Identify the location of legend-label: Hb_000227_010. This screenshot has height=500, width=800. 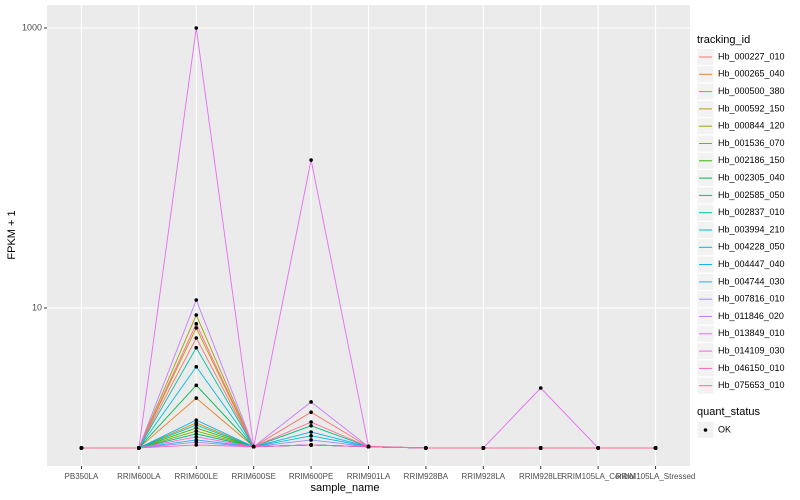
(751, 56).